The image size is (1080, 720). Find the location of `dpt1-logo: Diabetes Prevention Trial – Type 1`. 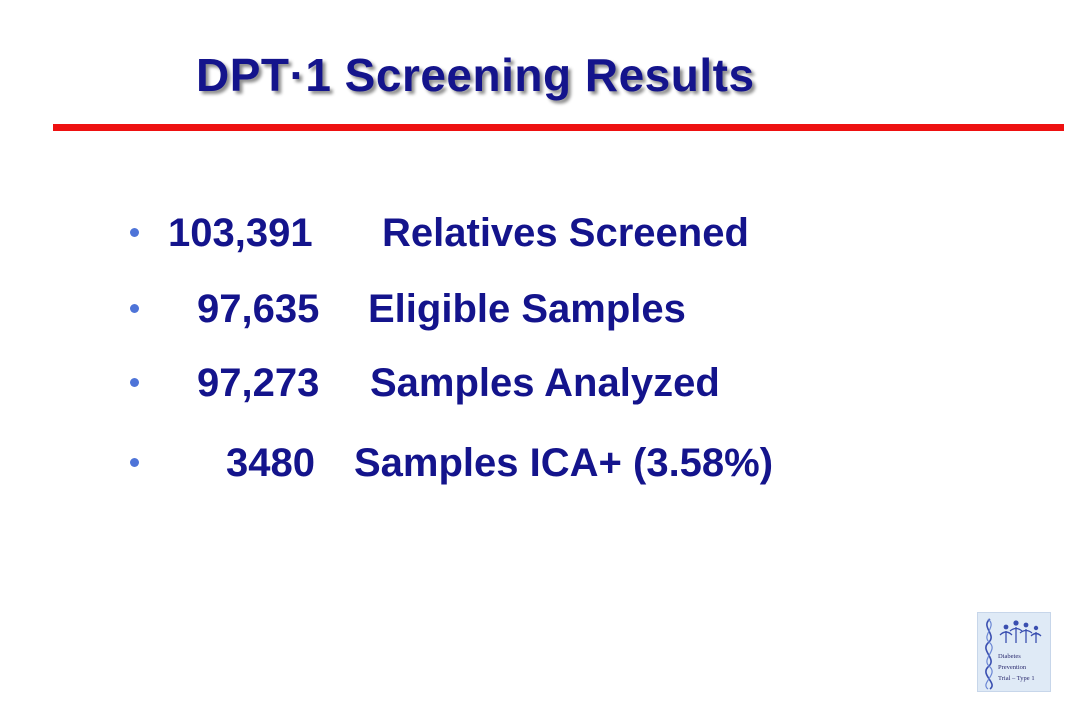

dpt1-logo: Diabetes Prevention Trial – Type 1 is located at coordinates (1014, 652).